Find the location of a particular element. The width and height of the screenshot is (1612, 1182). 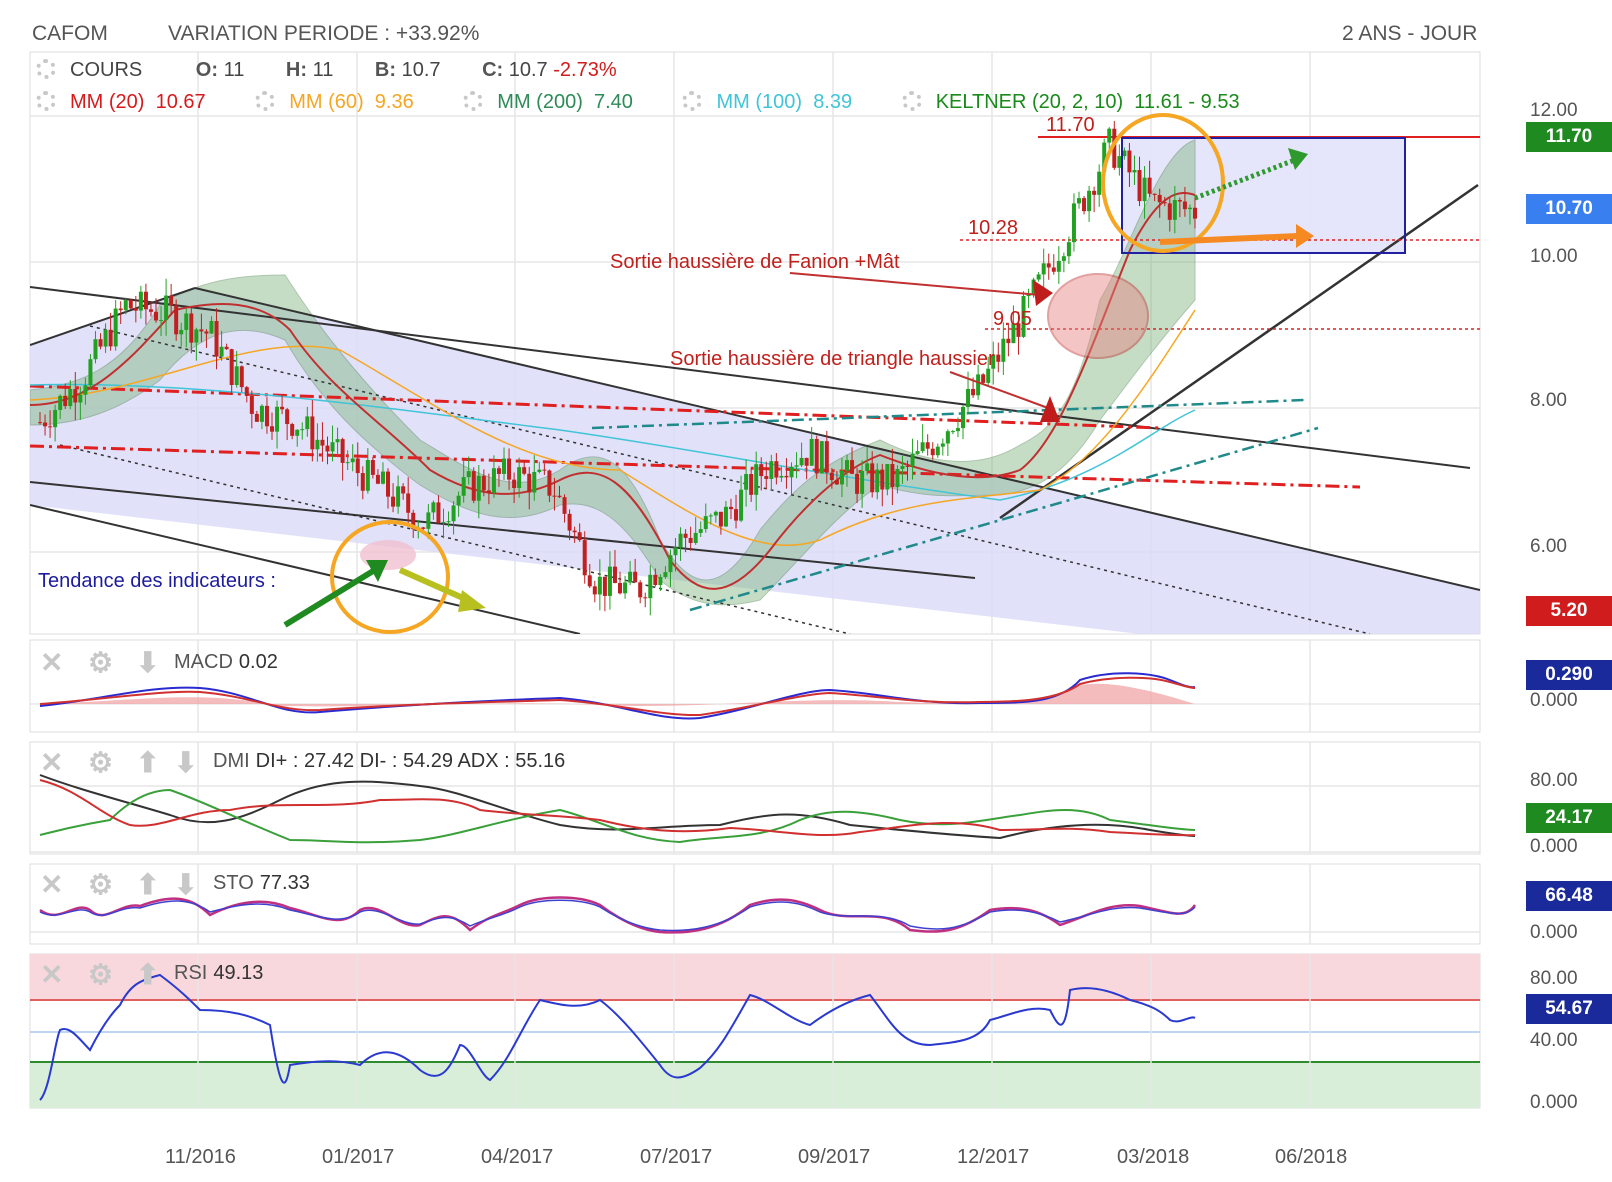

tendance-annotation: Tendance des indicateurs : is located at coordinates (157, 581).